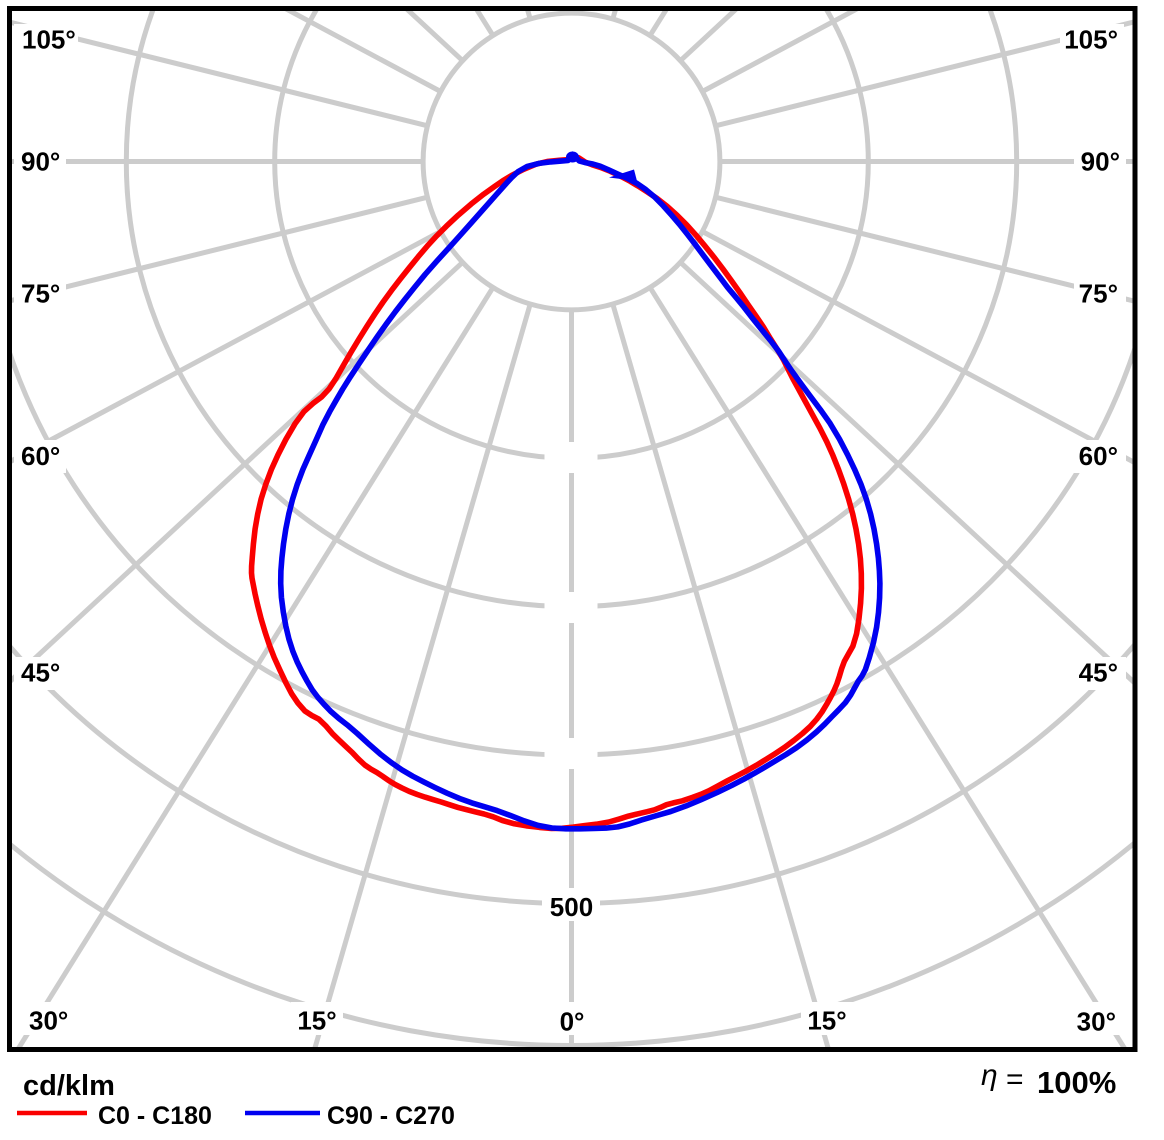 The height and width of the screenshot is (1140, 1164). I want to click on svg-text: 100%, so click(1076, 1082).